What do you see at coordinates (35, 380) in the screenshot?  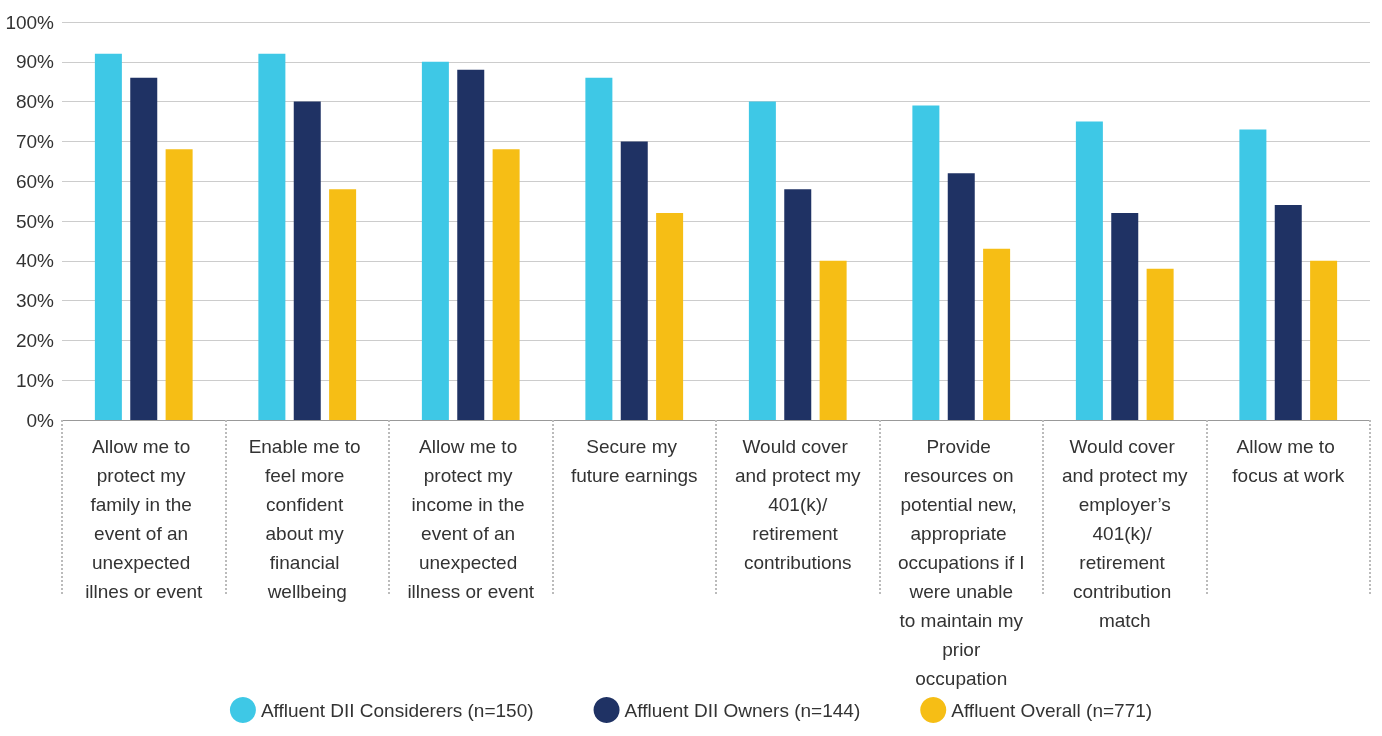 I see `y-tick-label: 10%` at bounding box center [35, 380].